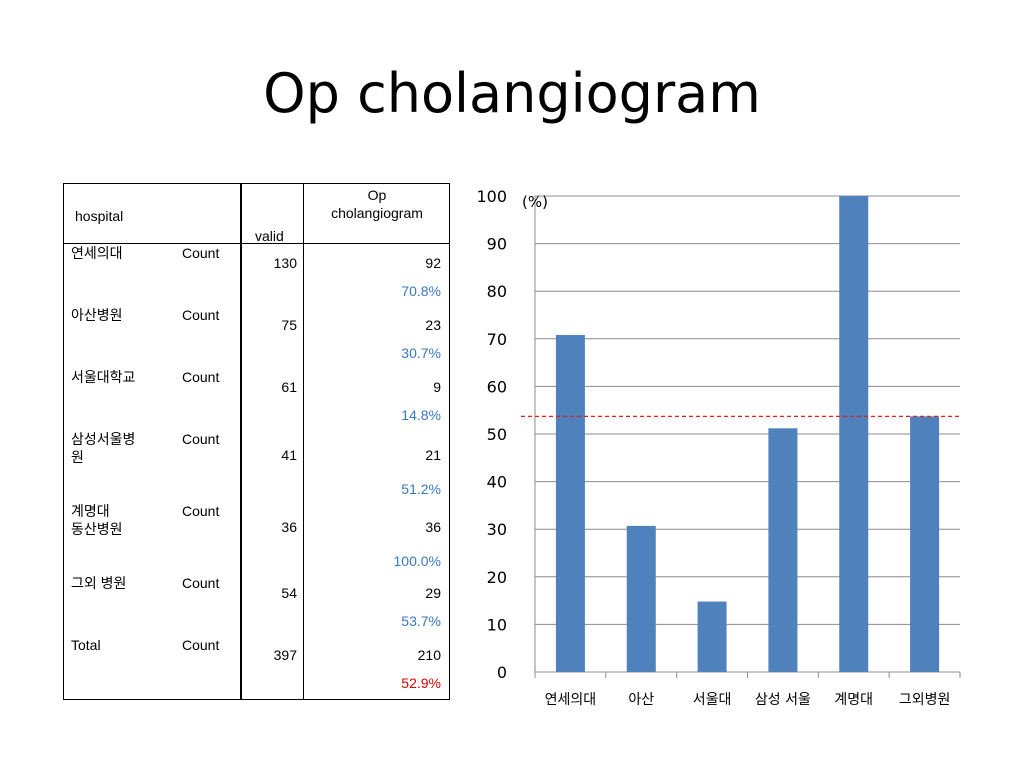  What do you see at coordinates (289, 527) in the screenshot?
I see `row-valid-value: 36` at bounding box center [289, 527].